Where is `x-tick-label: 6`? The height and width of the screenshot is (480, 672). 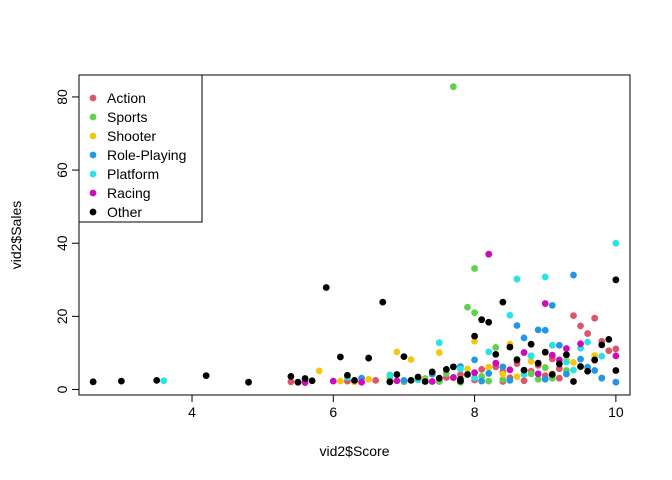
x-tick-label: 6 is located at coordinates (333, 412).